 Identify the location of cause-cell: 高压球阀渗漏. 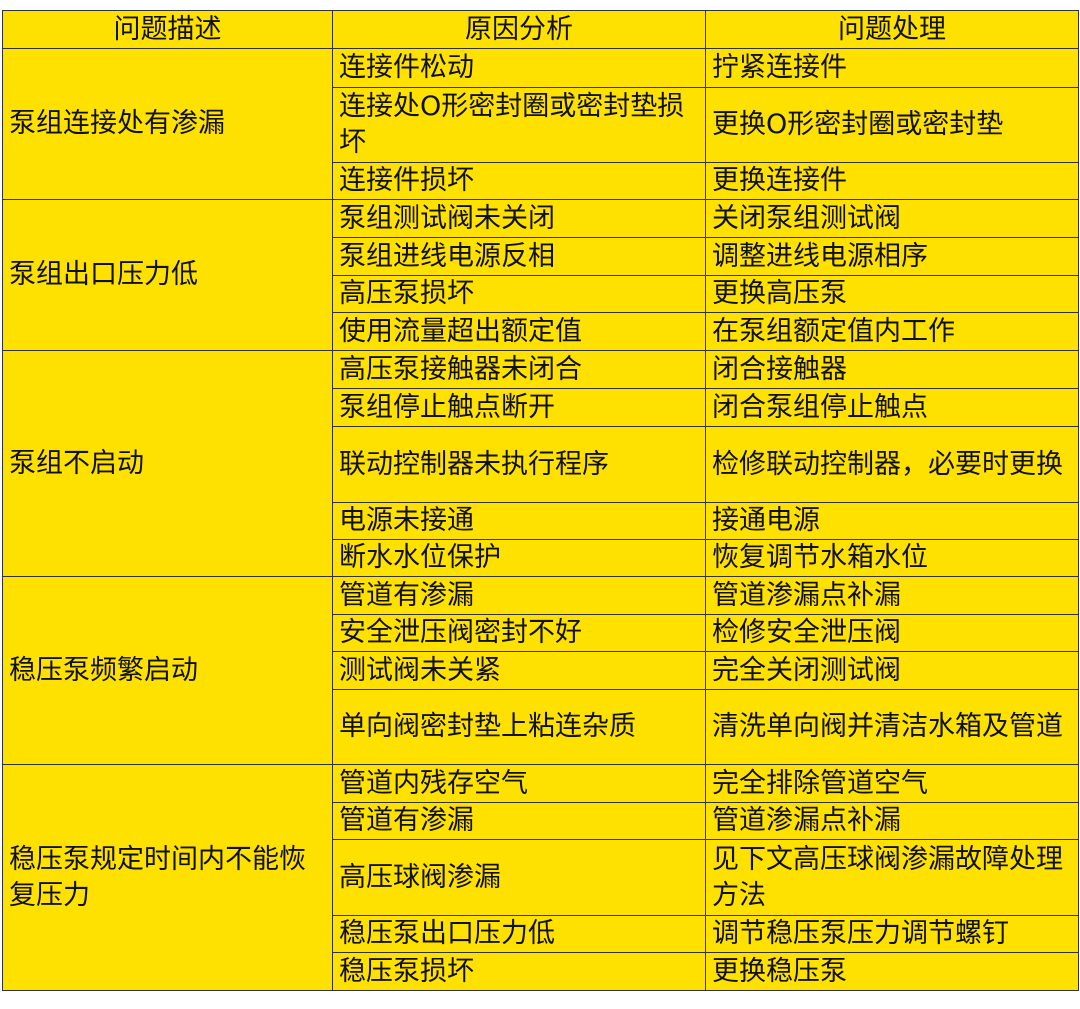
(519, 877).